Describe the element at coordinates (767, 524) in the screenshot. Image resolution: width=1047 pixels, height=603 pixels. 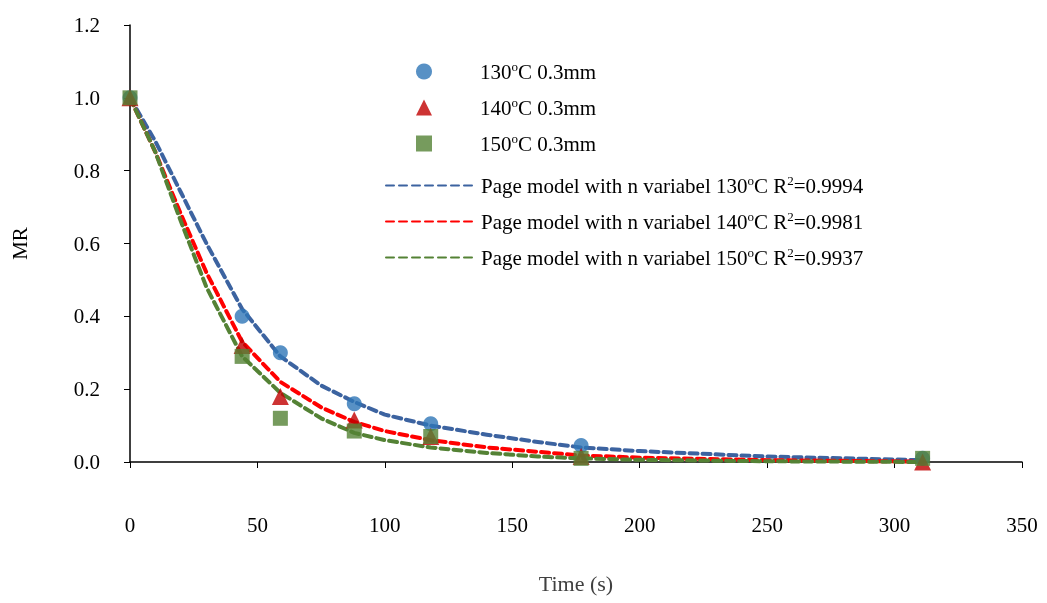
I see `x-tick-label: 250` at that location.